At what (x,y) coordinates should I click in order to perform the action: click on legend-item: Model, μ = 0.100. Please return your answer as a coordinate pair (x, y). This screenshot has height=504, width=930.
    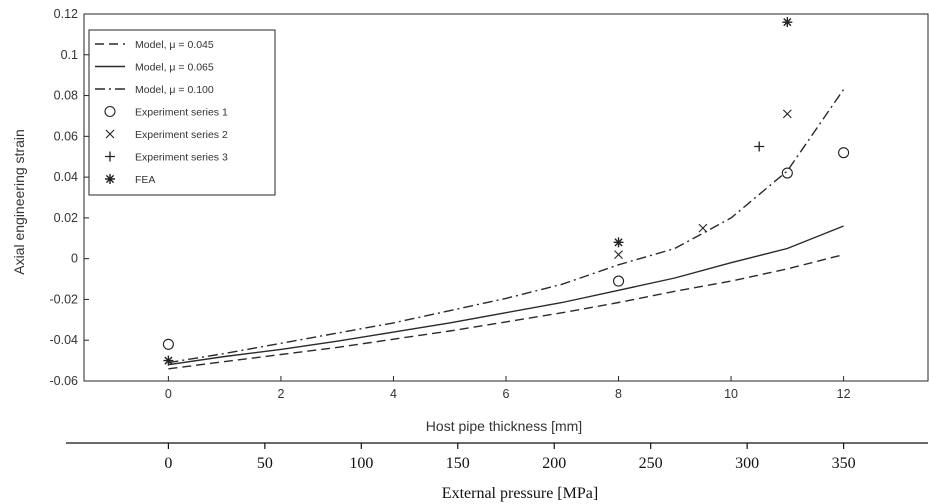
    Looking at the image, I should click on (154, 90).